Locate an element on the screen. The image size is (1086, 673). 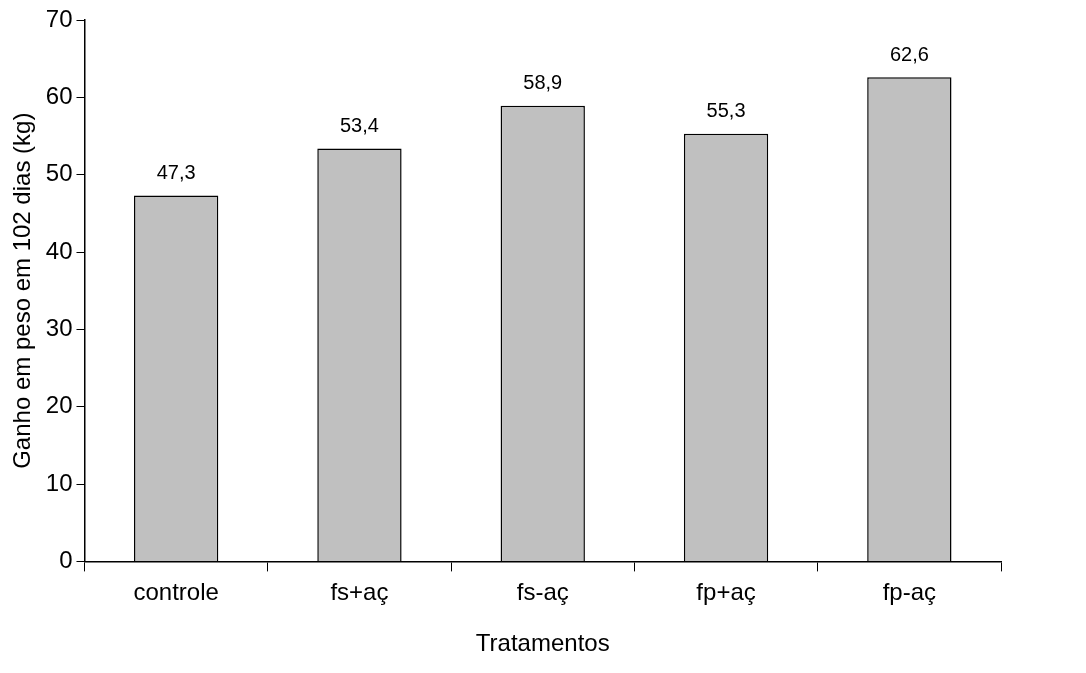
x-tick-label: controle is located at coordinates (176, 592).